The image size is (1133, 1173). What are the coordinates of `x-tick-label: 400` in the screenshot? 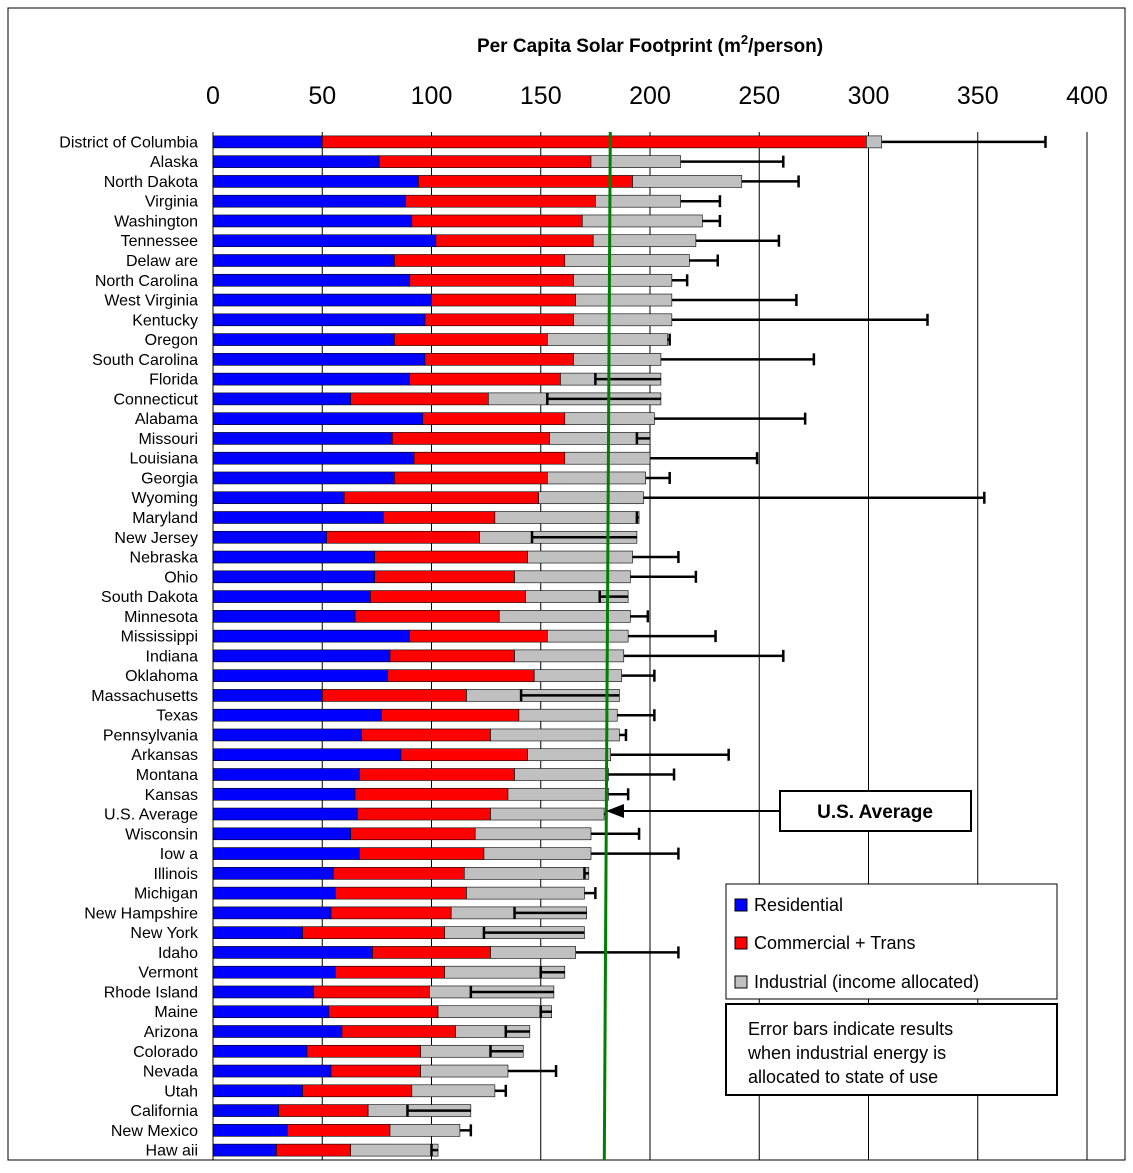 It's located at (1087, 96).